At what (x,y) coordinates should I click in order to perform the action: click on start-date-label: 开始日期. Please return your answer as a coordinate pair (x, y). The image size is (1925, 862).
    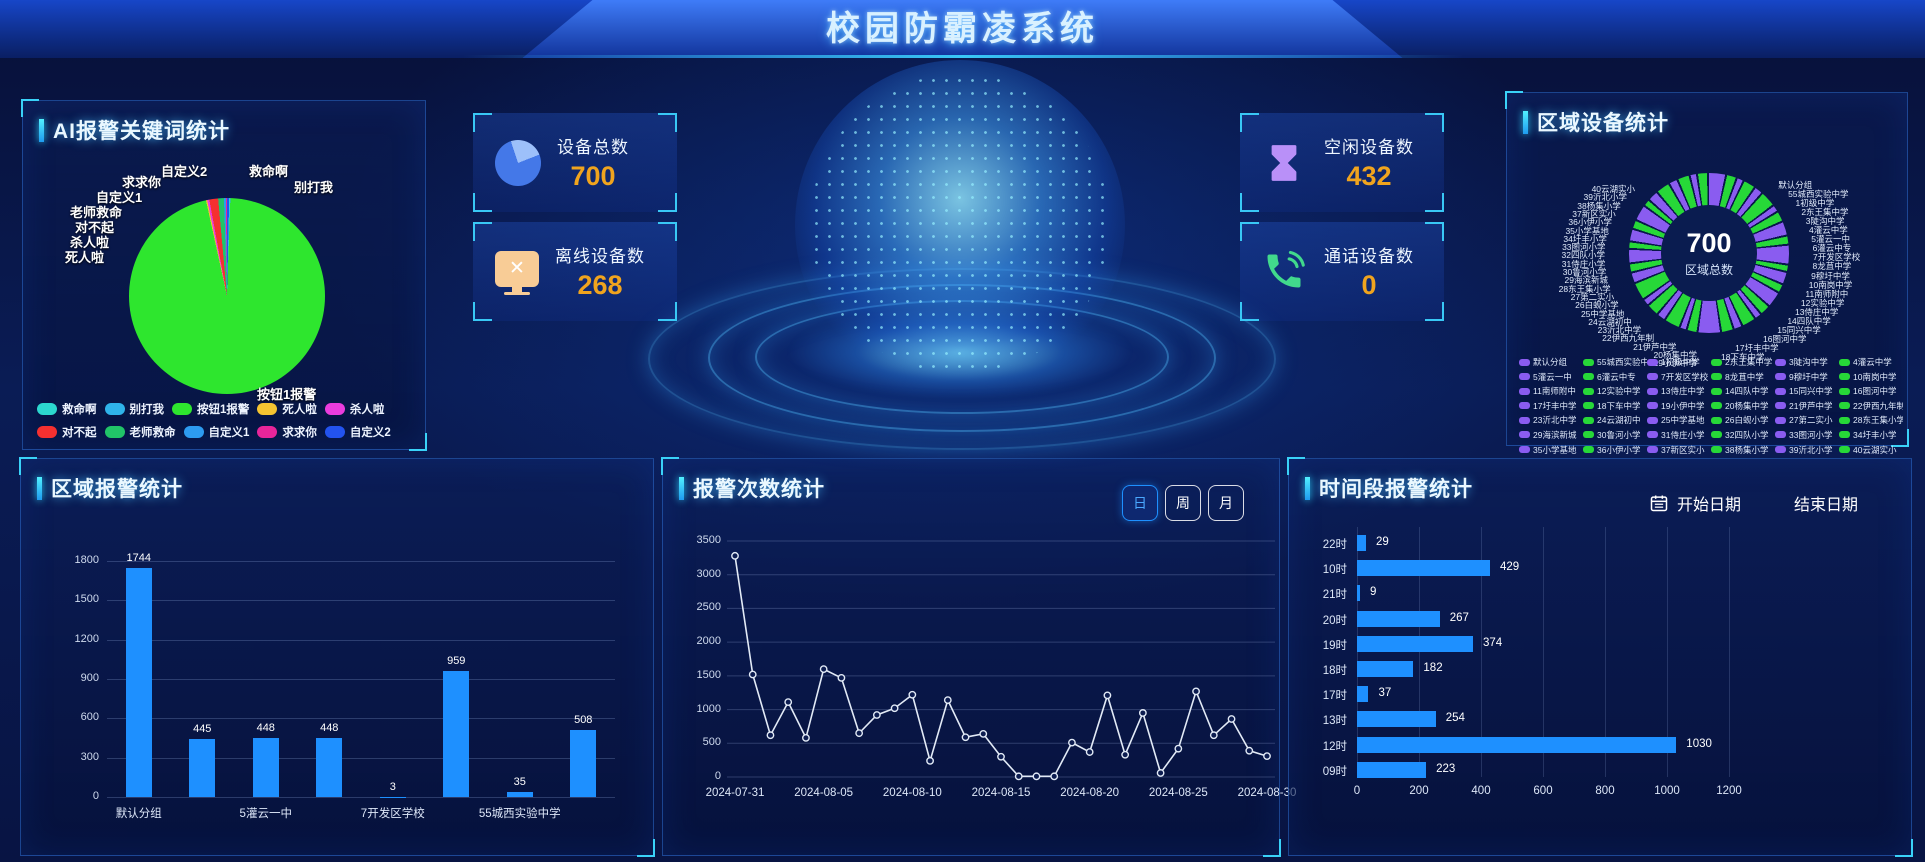
    Looking at the image, I should click on (1709, 505).